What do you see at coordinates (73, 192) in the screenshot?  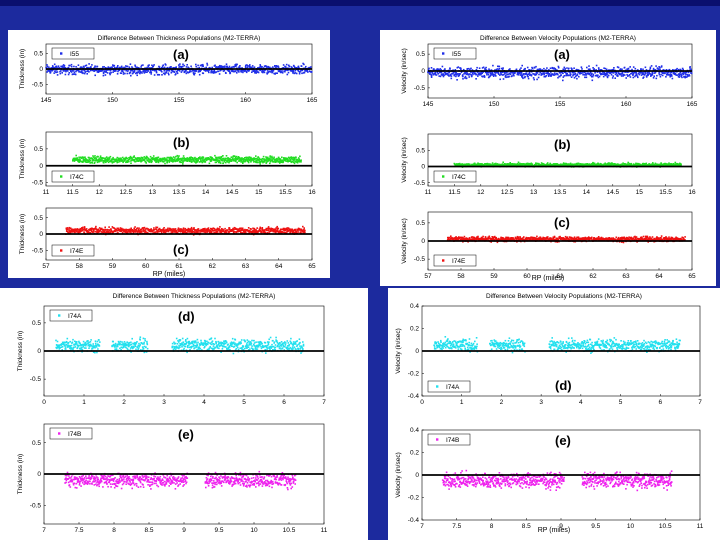 I see `x-tick-label: 11.5` at bounding box center [73, 192].